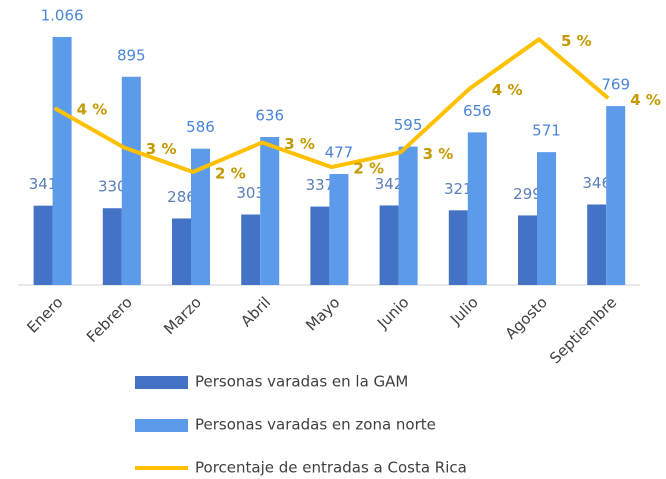 The height and width of the screenshot is (479, 666). What do you see at coordinates (255, 311) in the screenshot?
I see `x-tick-label: Abril` at bounding box center [255, 311].